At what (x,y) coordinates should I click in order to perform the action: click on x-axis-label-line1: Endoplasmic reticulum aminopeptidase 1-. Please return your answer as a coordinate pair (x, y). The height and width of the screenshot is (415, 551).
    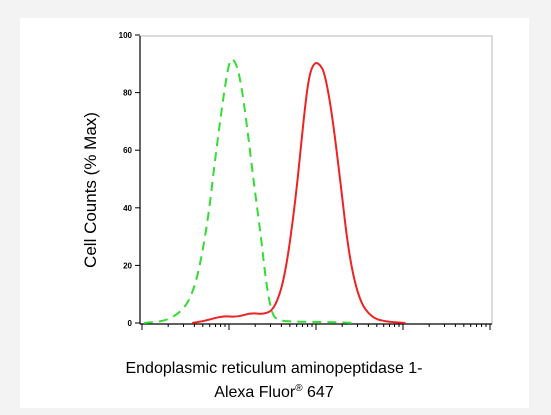
    Looking at the image, I should click on (273, 368).